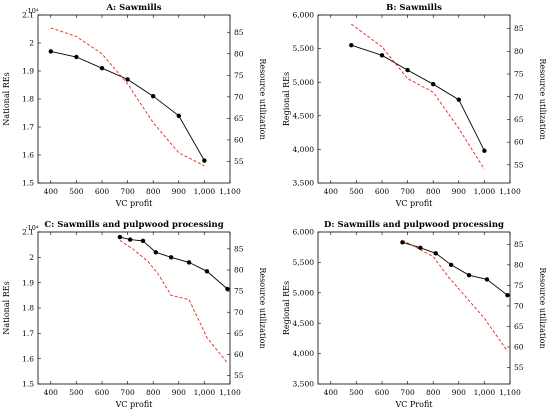 Image resolution: width=550 pixels, height=420 pixels. I want to click on y-left-tick-label: 2, so click(31, 43).